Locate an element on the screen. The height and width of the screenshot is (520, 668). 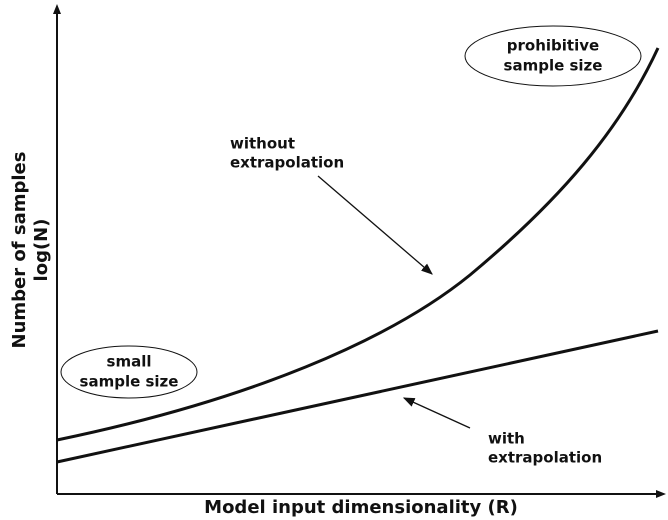
annotation: without is located at coordinates (262, 144).